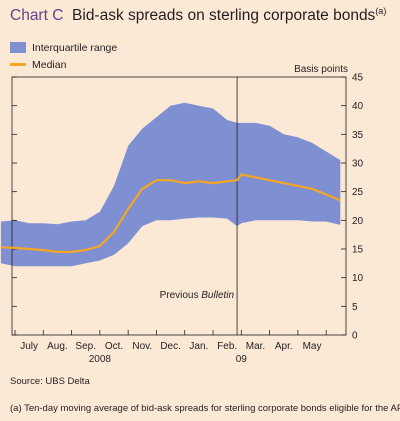 This screenshot has width=400, height=421. I want to click on chart-label: Chart C, so click(37, 16).